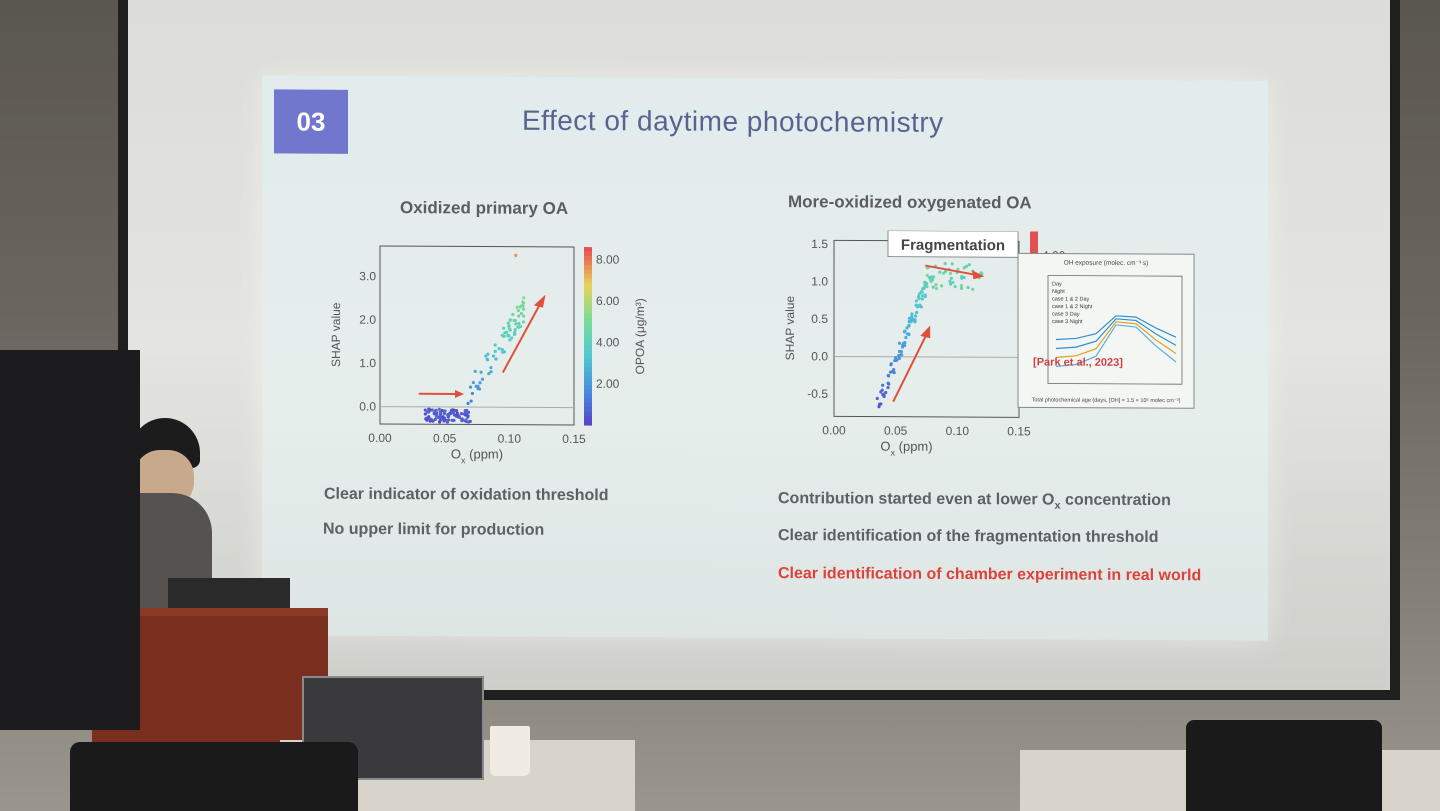 The width and height of the screenshot is (1440, 811). I want to click on fragmentation-label-box, so click(953, 244).